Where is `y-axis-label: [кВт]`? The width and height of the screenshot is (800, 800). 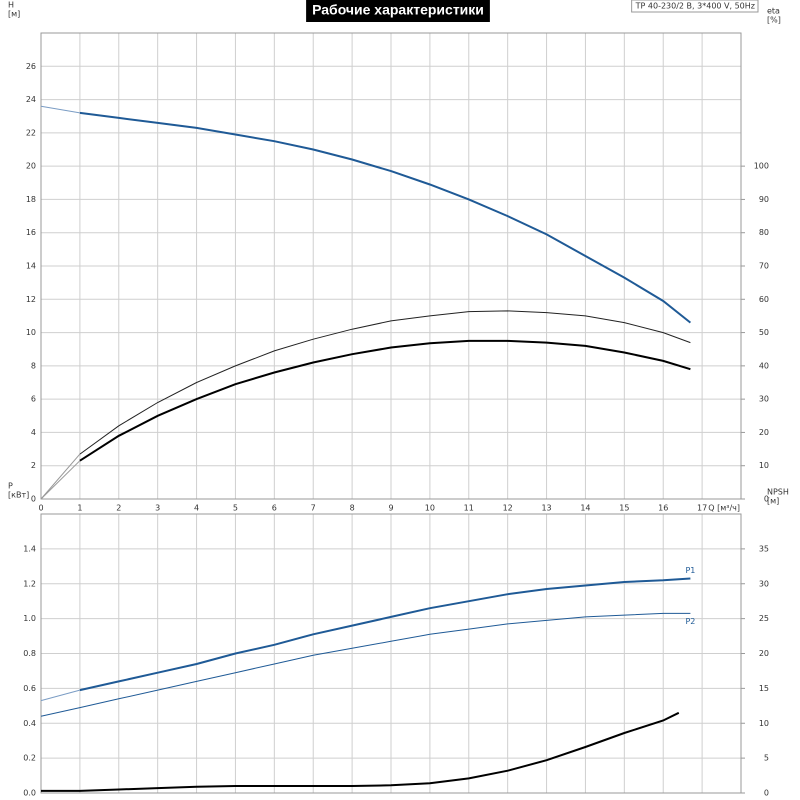 y-axis-label: [кВт] is located at coordinates (18, 495).